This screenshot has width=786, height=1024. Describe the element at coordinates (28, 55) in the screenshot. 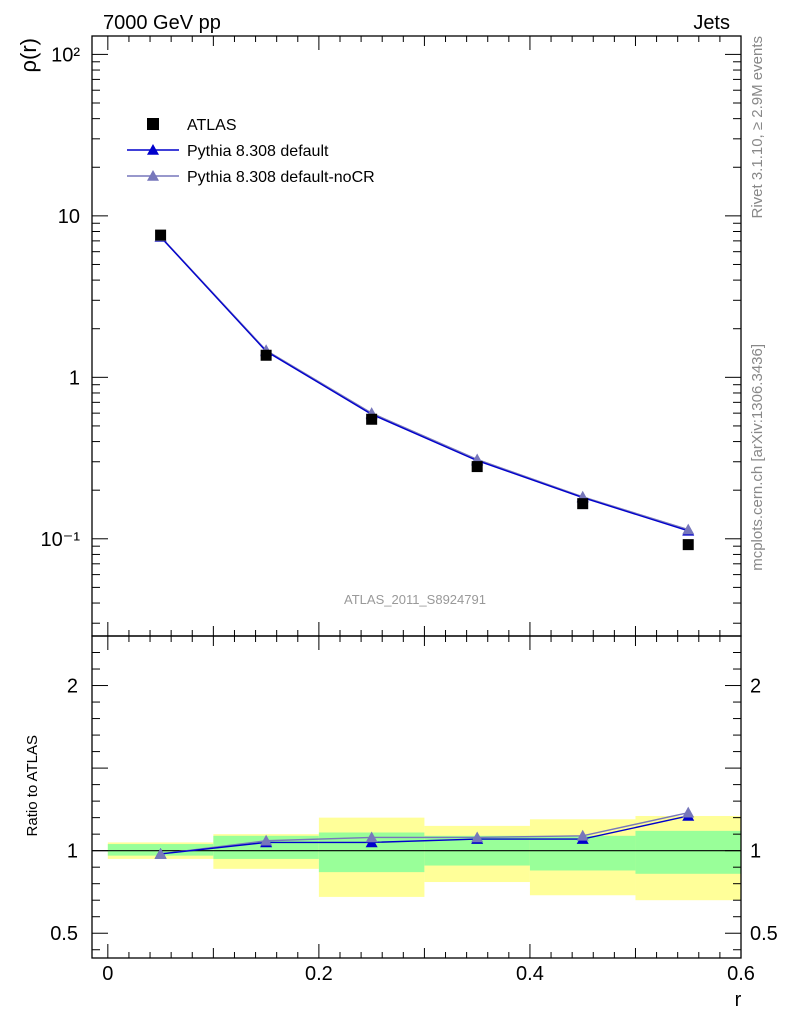

I see `main-ylabel: ρ(r)` at that location.